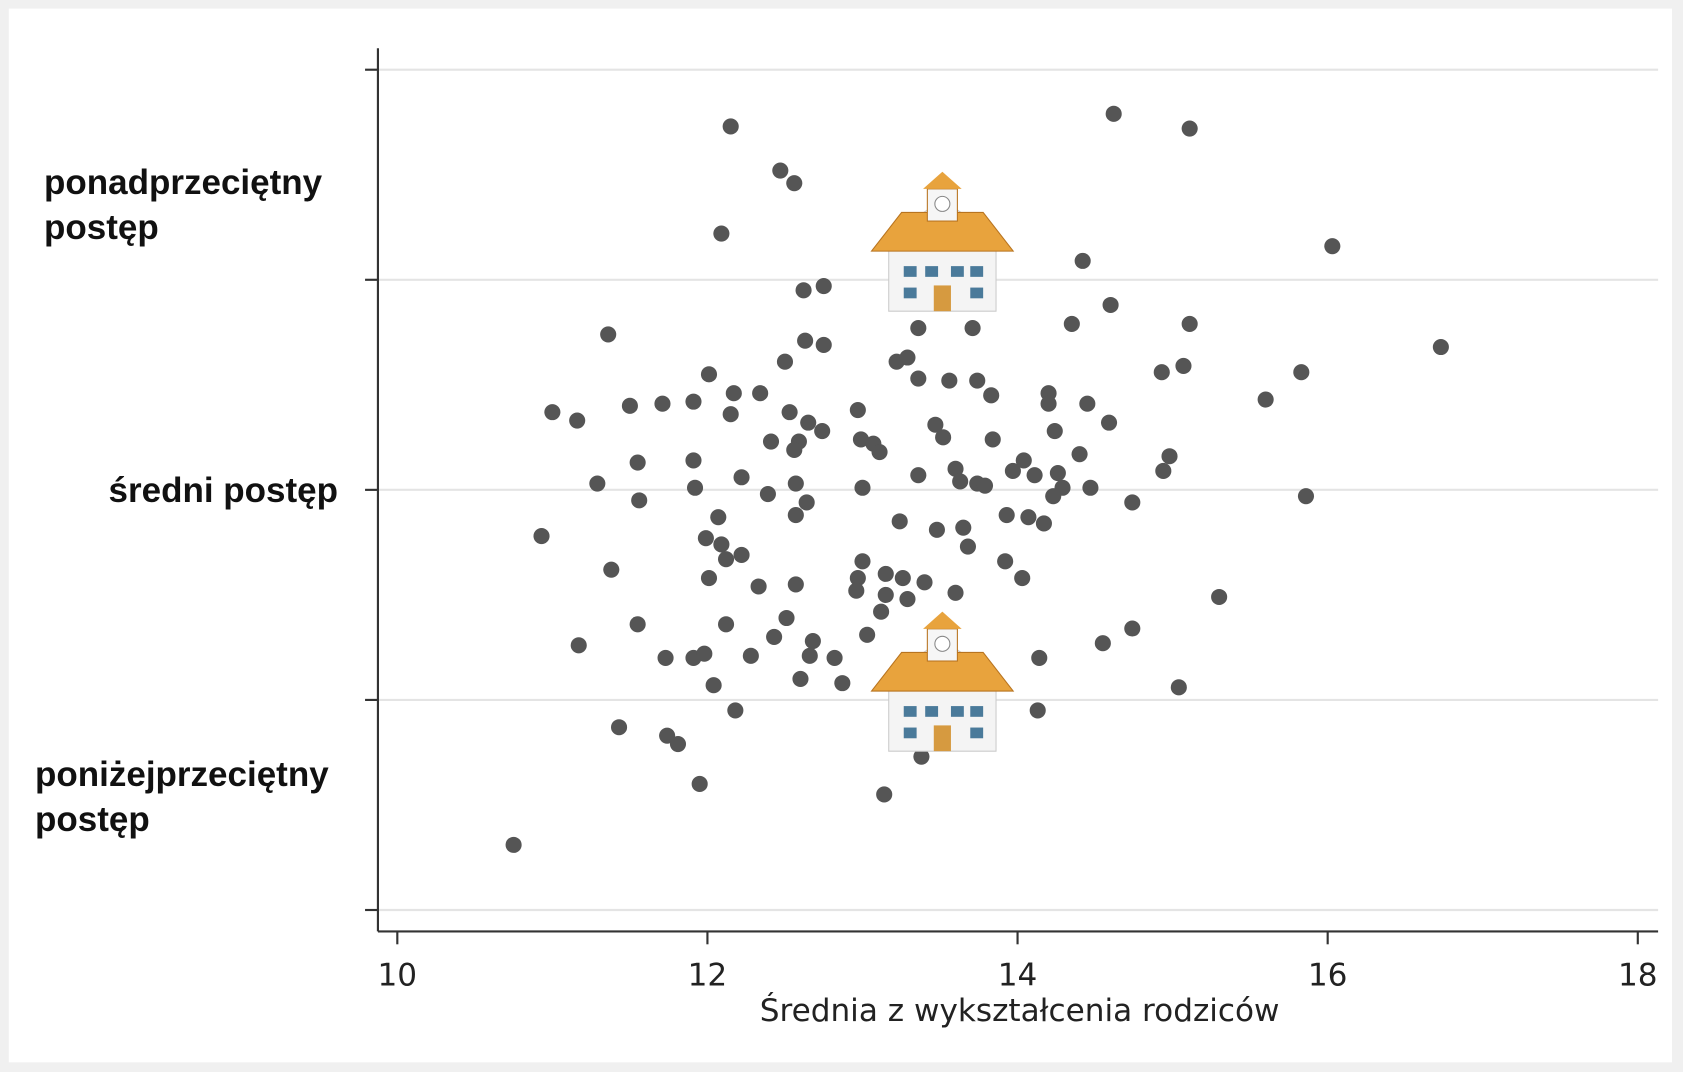  Describe the element at coordinates (1020, 1009) in the screenshot. I see `x-axis-title: Średnia z wykształcenia rodziców` at that location.